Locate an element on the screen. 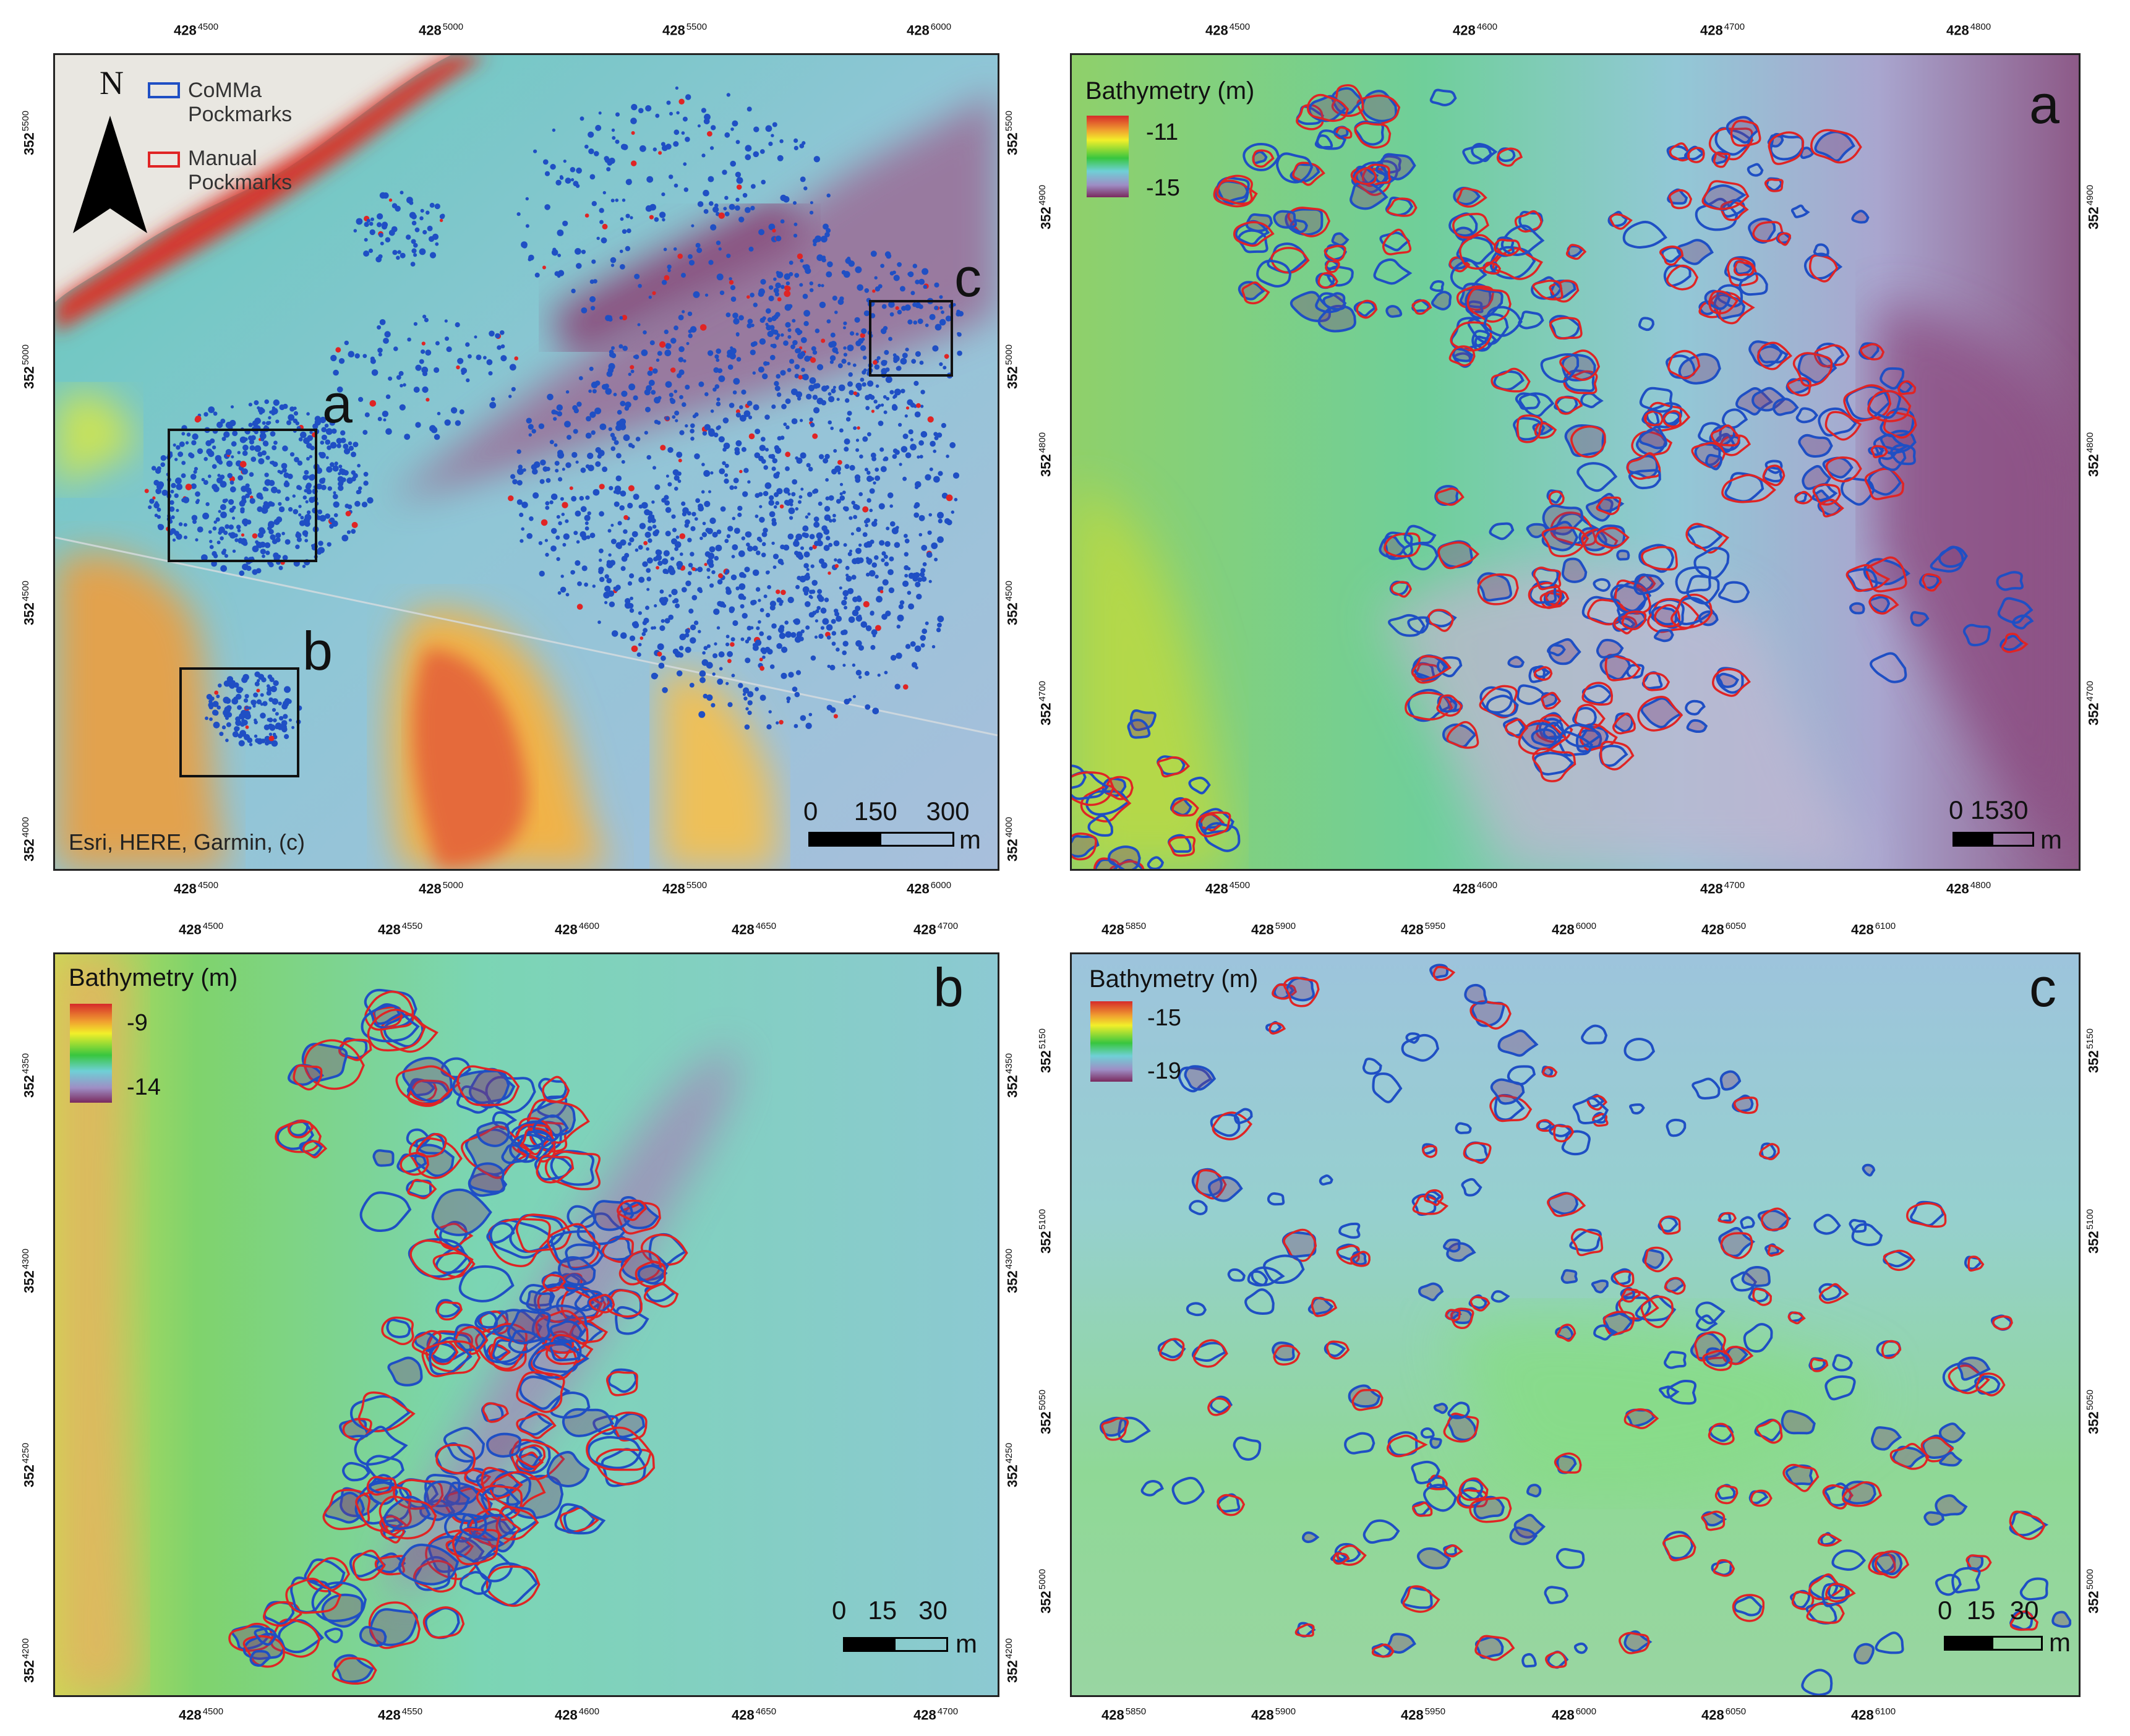 The height and width of the screenshot is (1736, 2130). panel_b-y-tick-right: 3524200 is located at coordinates (1012, 1660).